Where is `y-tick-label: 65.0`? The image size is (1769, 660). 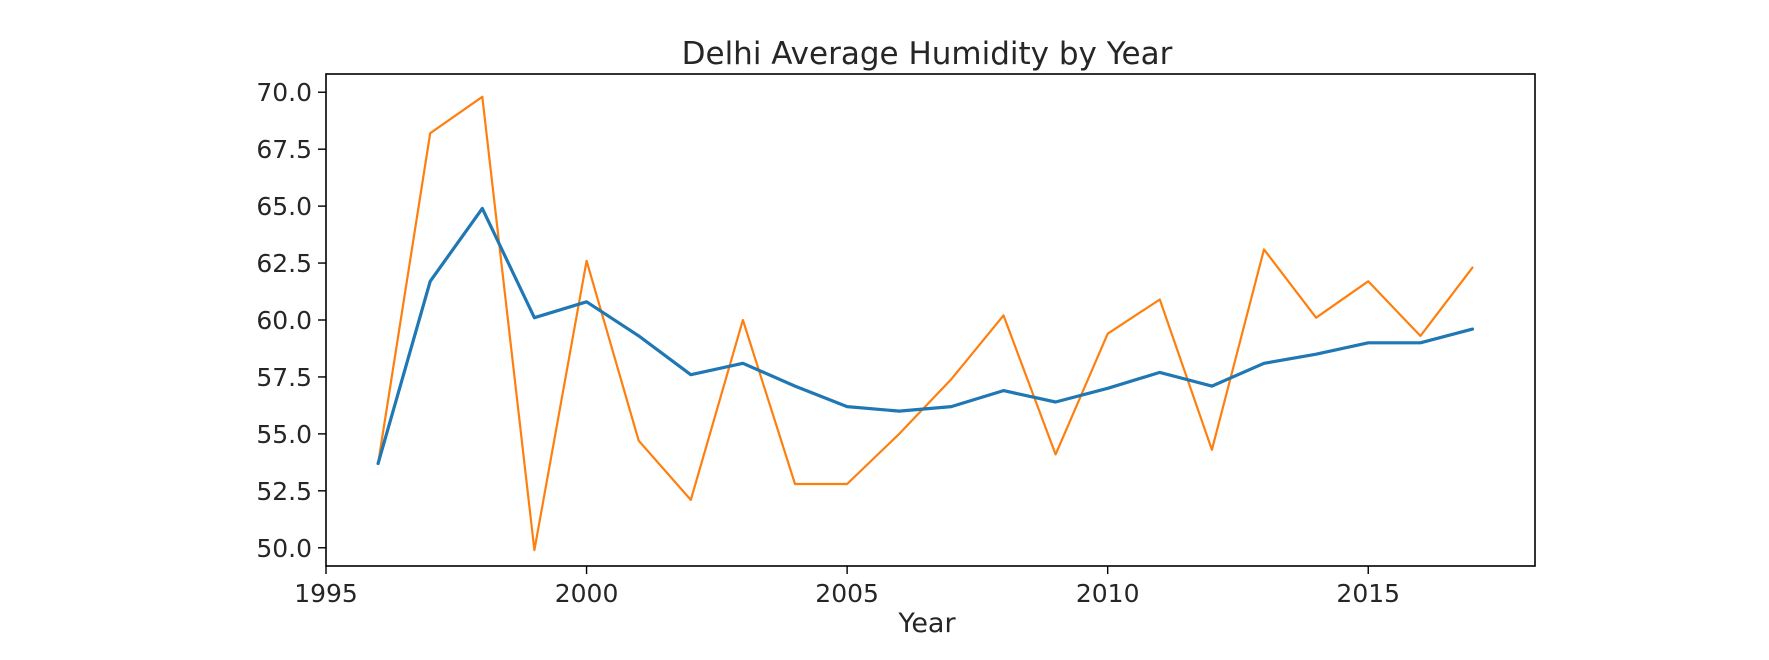
y-tick-label: 65.0 is located at coordinates (284, 206).